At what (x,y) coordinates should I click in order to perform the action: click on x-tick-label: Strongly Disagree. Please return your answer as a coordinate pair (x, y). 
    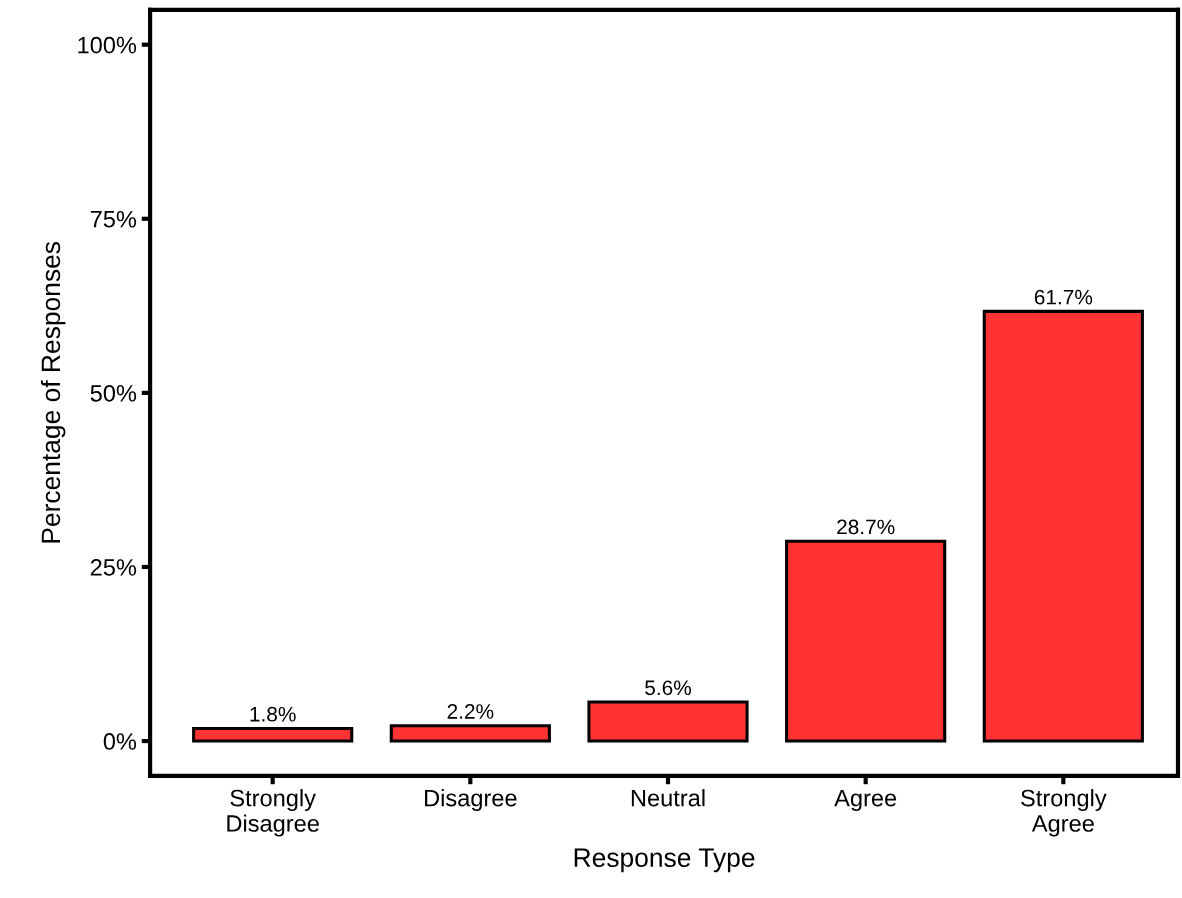
    Looking at the image, I should click on (273, 813).